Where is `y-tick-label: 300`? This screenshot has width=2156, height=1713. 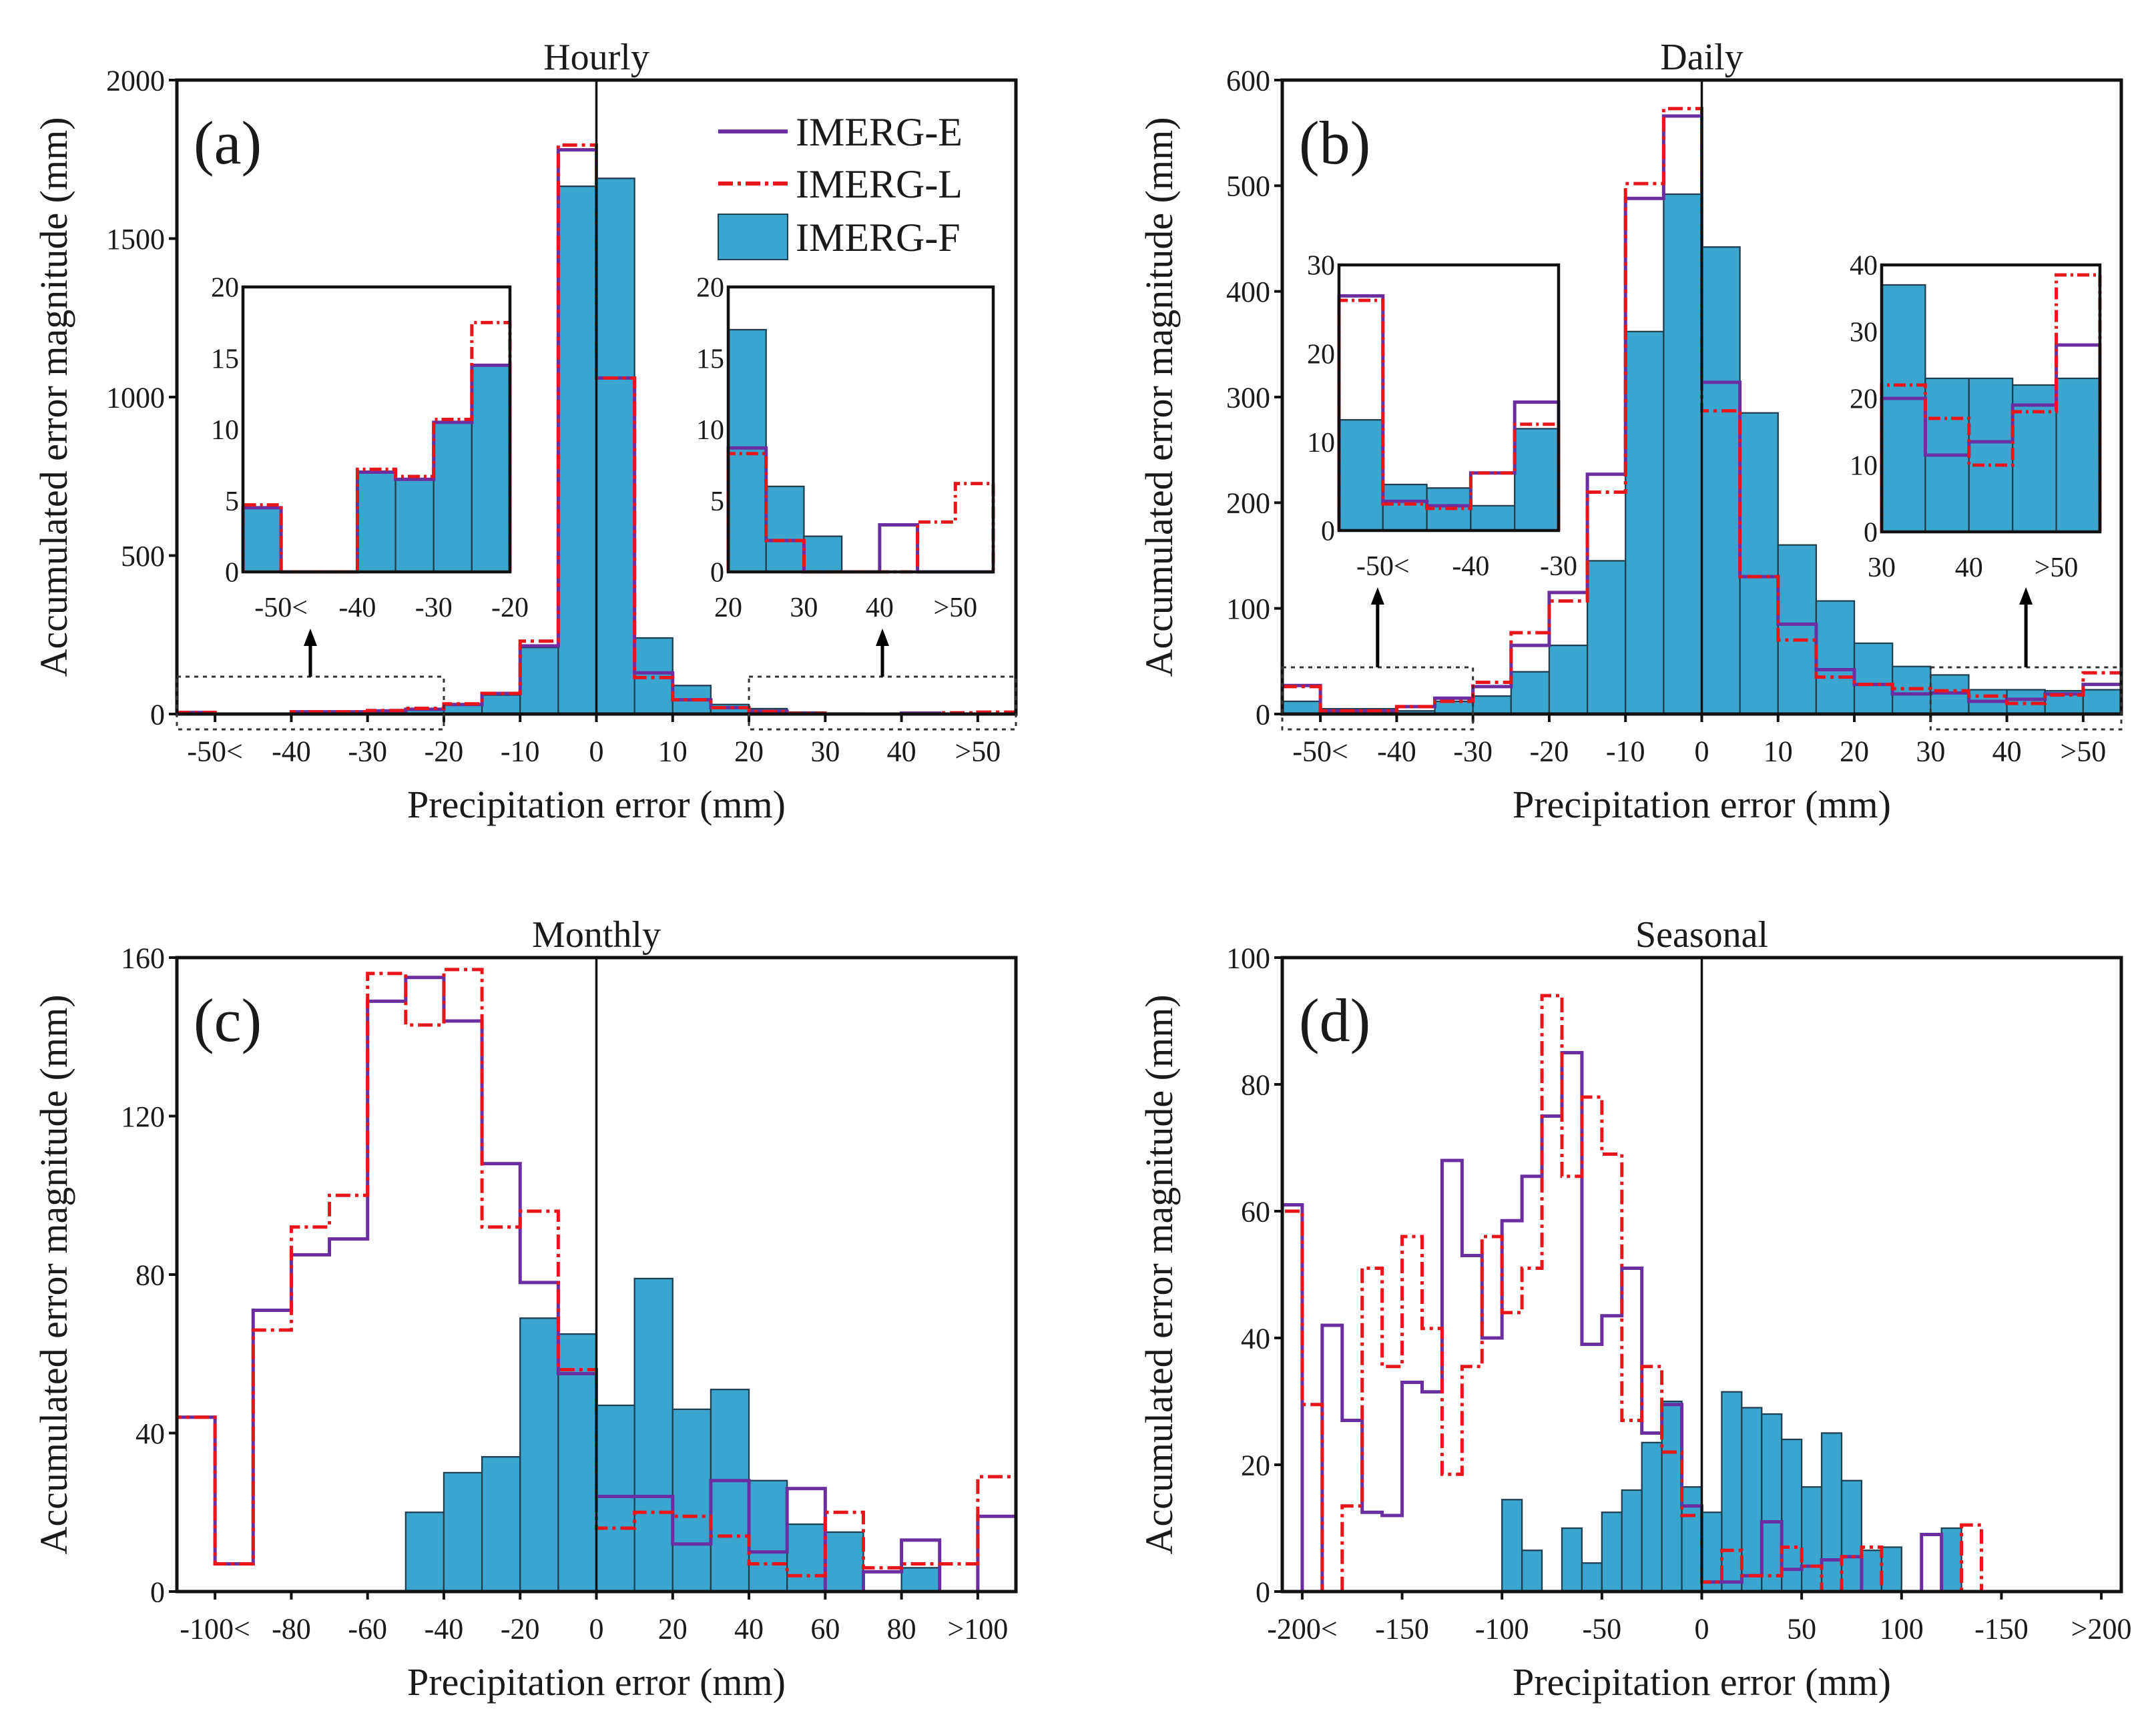
y-tick-label: 300 is located at coordinates (1248, 397).